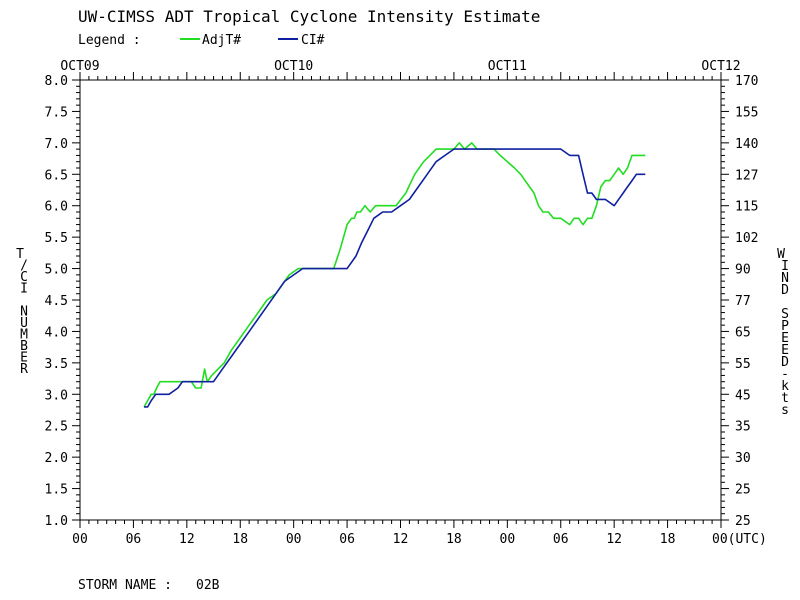 This screenshot has width=800, height=600. Describe the element at coordinates (24, 266) in the screenshot. I see `axis-title-char: /` at that location.